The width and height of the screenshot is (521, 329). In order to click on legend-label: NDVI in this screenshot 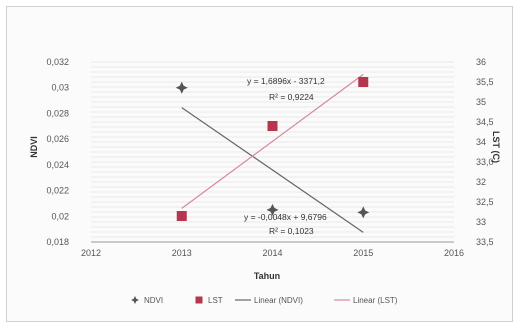, I will do `click(153, 300)`.